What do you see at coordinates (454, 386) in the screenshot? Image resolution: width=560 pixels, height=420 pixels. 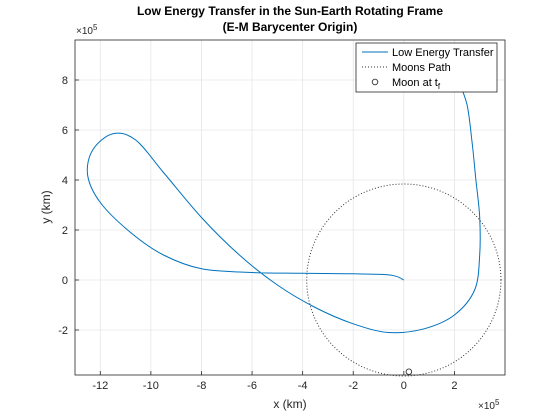 I see `x-tick-label: 2` at bounding box center [454, 386].